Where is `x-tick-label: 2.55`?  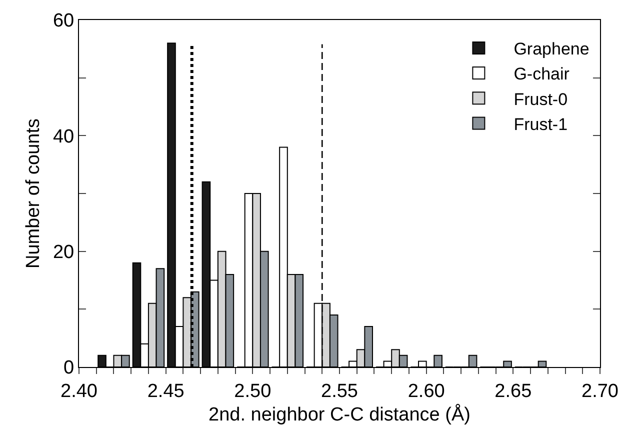
x-tick-label: 2.55 is located at coordinates (339, 391).